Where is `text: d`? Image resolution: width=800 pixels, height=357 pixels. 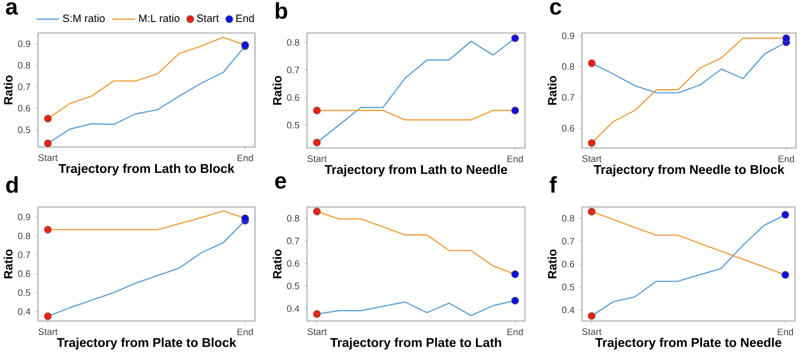 text: d is located at coordinates (12, 184).